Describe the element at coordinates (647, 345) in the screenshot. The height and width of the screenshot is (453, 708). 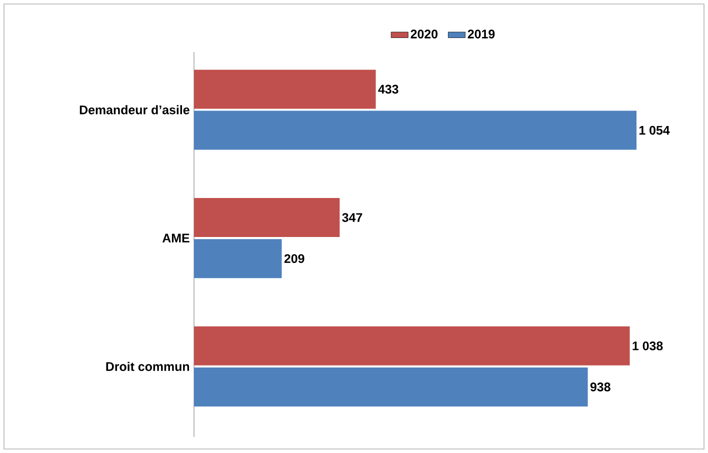
I see `data-label: 1 038` at that location.